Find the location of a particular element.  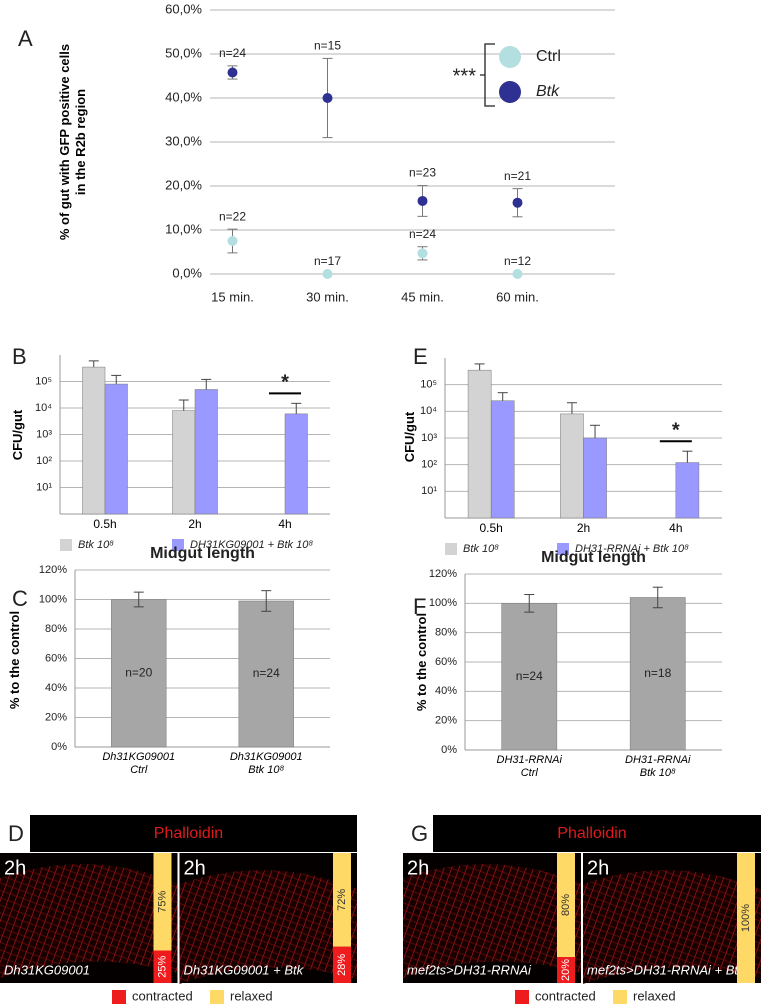

genotype-label: Dh31KG09001 is located at coordinates (47, 969).